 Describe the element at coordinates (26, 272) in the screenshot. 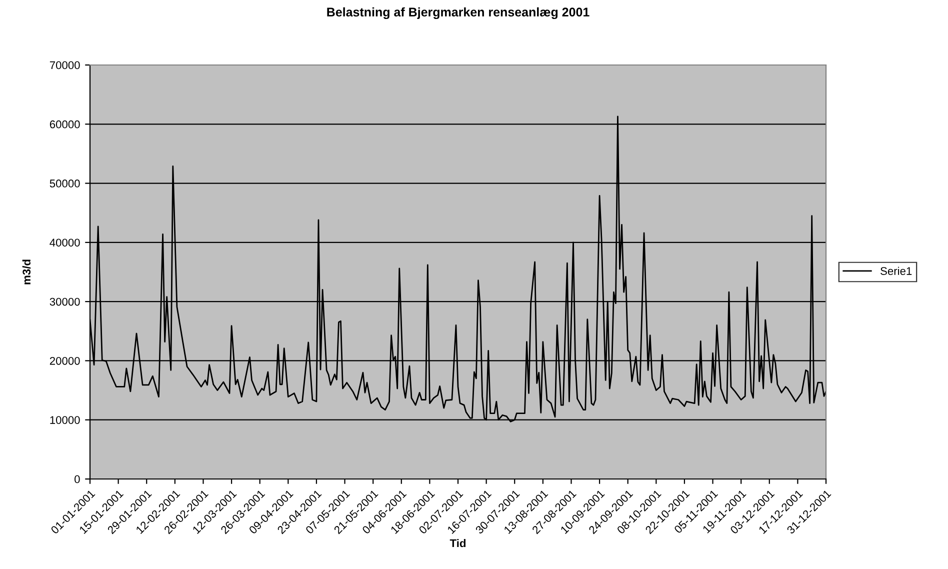

I see `y-axis-title: m3/d` at that location.